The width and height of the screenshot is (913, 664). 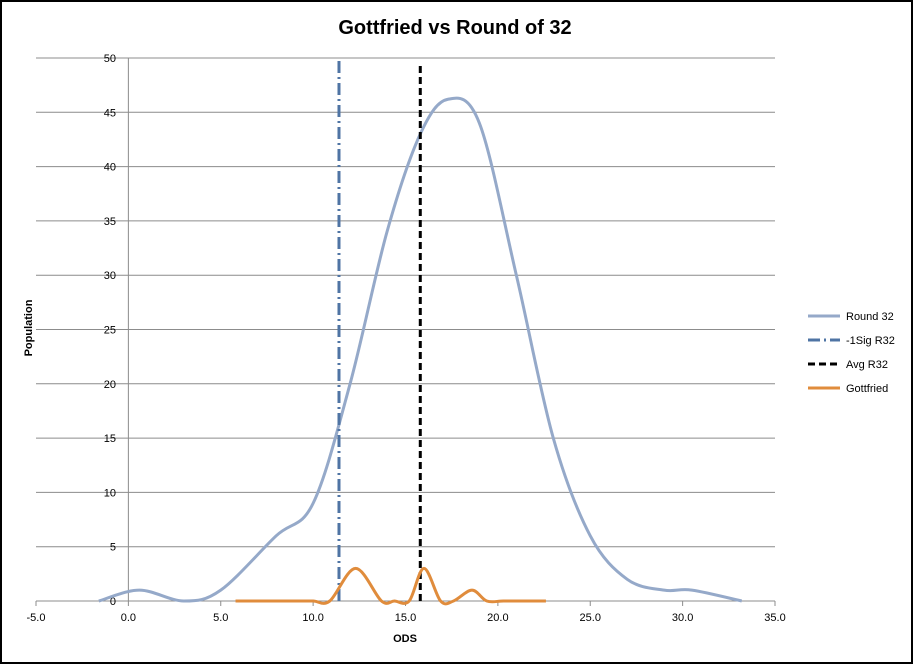 What do you see at coordinates (867, 389) in the screenshot?
I see `legend-label: Gottfried` at bounding box center [867, 389].